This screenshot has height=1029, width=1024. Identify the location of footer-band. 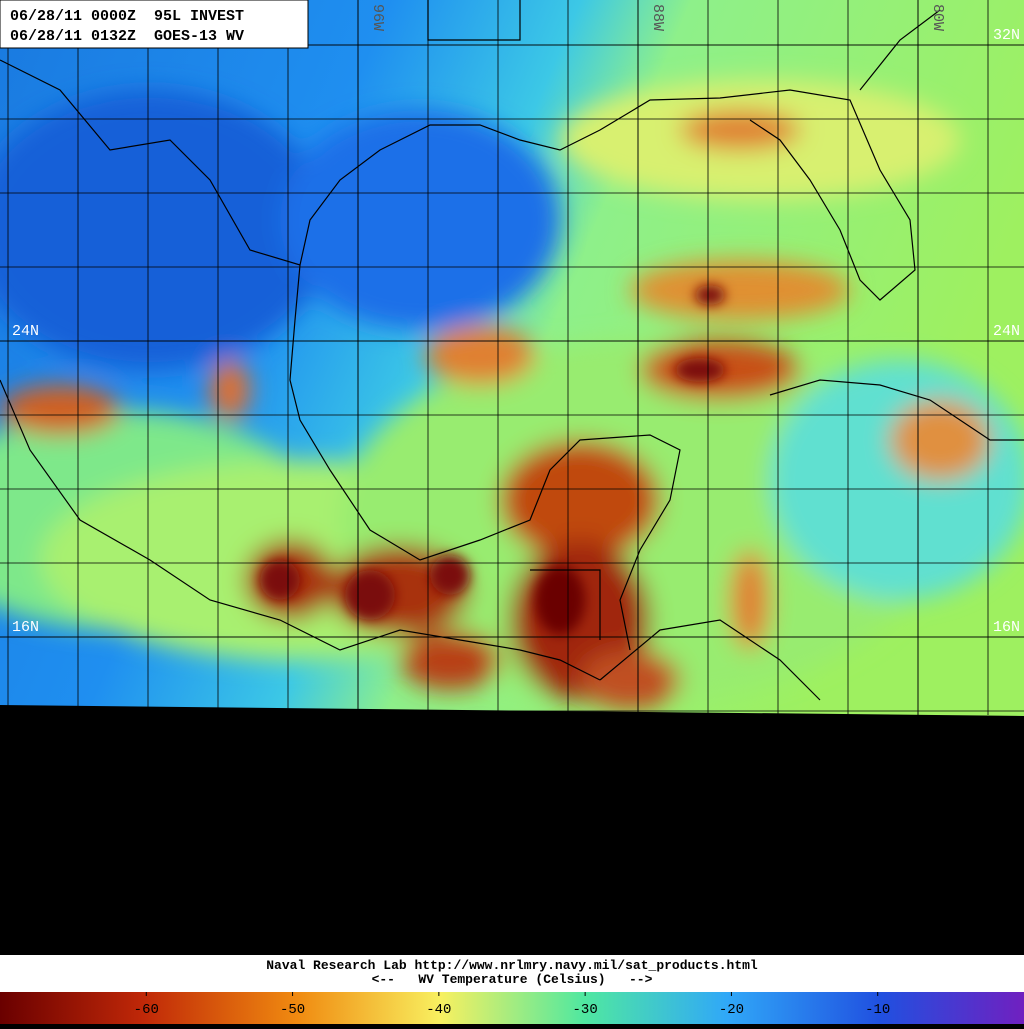
(512, 973).